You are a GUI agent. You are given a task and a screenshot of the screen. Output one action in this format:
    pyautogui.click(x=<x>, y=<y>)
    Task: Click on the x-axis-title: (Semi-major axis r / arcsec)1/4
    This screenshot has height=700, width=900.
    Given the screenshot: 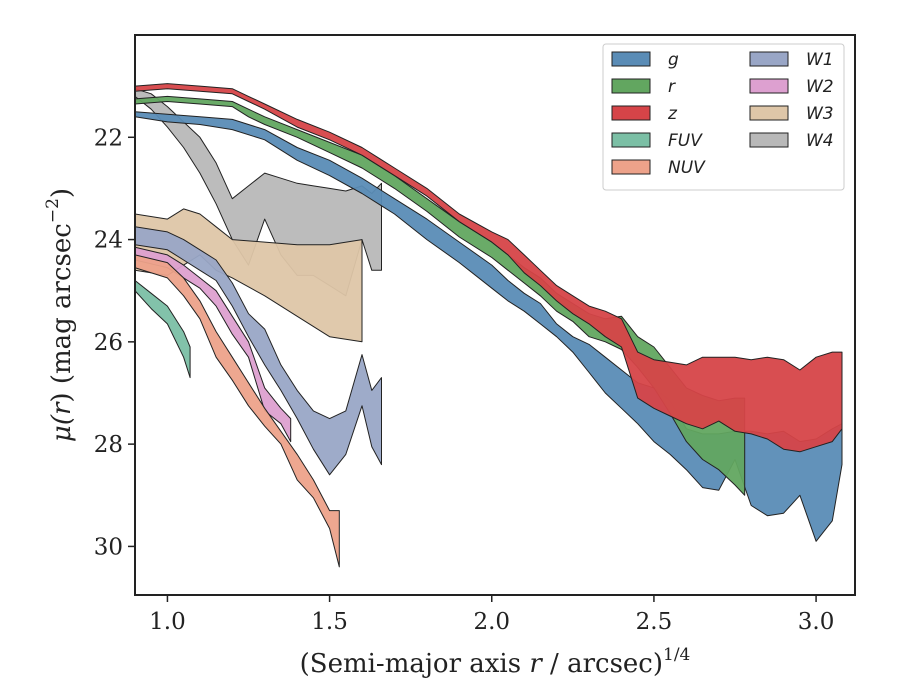 What is the action you would take?
    pyautogui.click(x=495, y=662)
    